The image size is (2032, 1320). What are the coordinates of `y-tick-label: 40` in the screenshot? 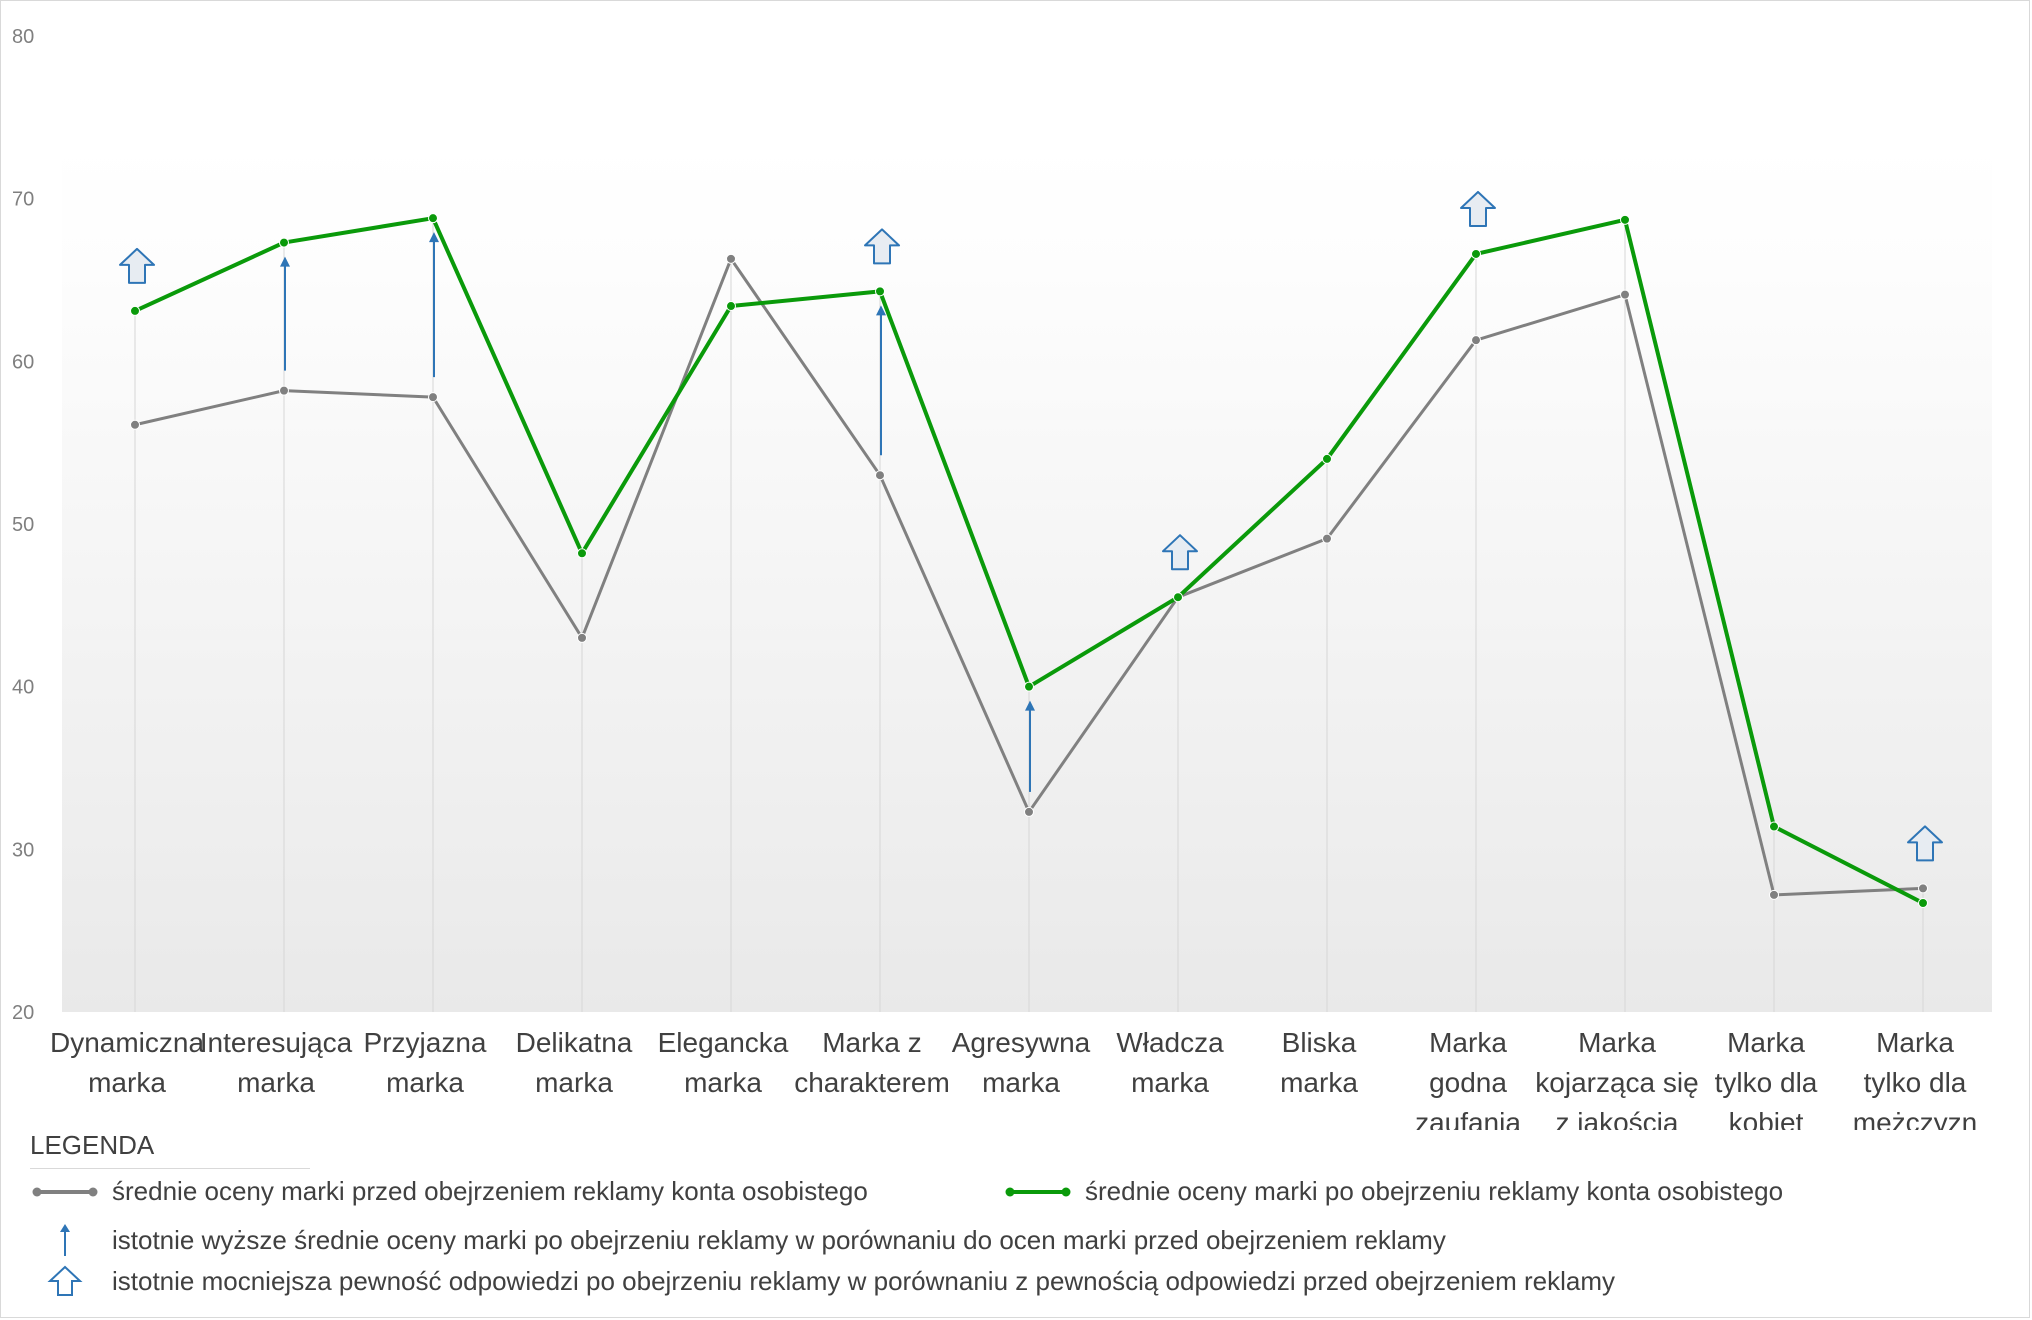 It's located at (23, 688).